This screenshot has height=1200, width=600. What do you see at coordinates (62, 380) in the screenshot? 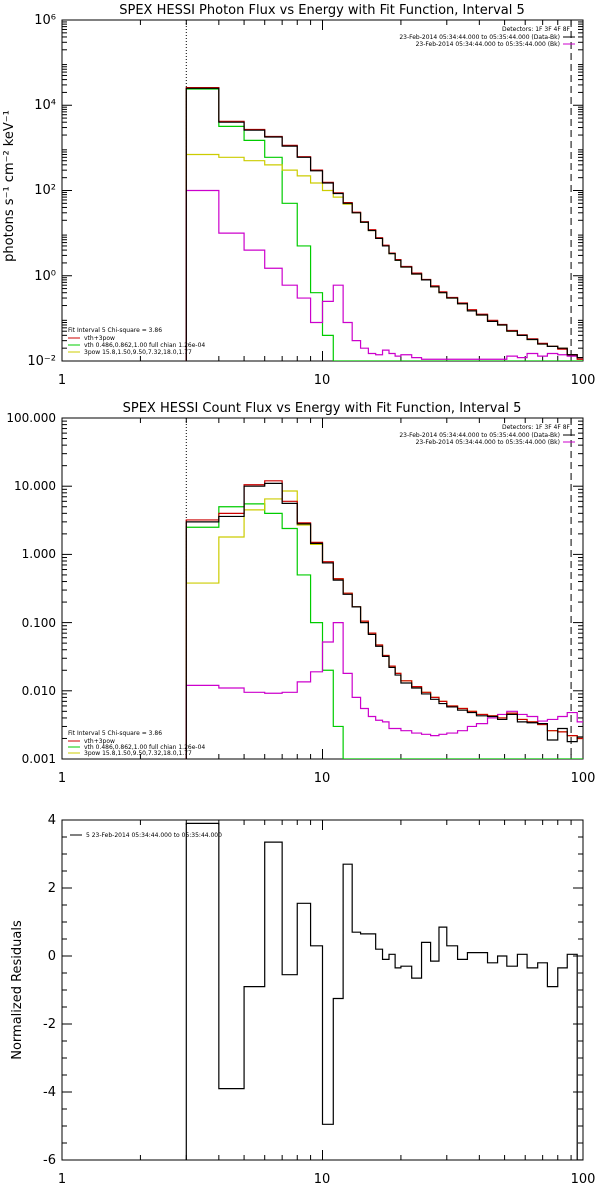
I see `photon-flux-xtick-label: 1` at bounding box center [62, 380].